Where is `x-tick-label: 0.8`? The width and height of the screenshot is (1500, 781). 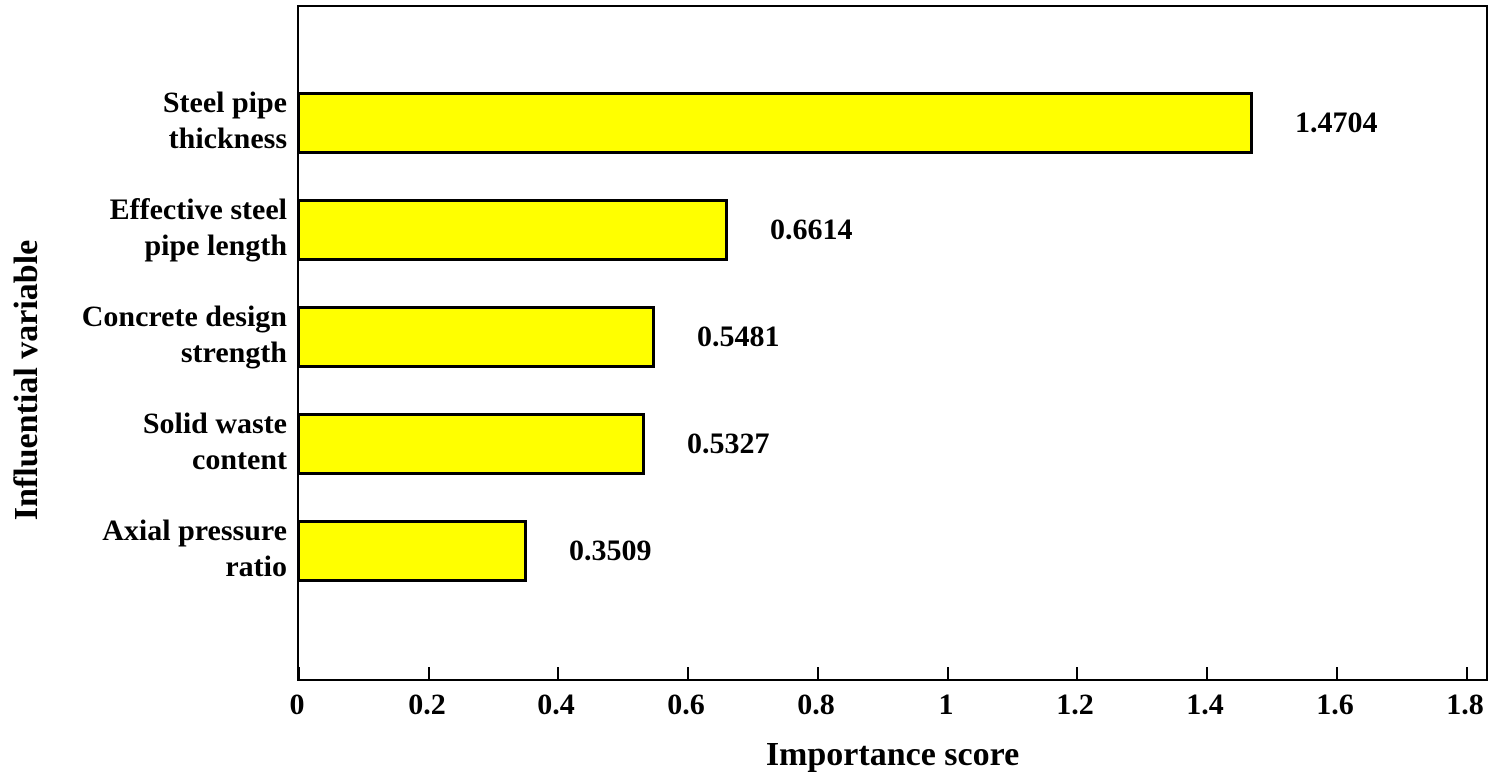 x-tick-label: 0.8 is located at coordinates (816, 704).